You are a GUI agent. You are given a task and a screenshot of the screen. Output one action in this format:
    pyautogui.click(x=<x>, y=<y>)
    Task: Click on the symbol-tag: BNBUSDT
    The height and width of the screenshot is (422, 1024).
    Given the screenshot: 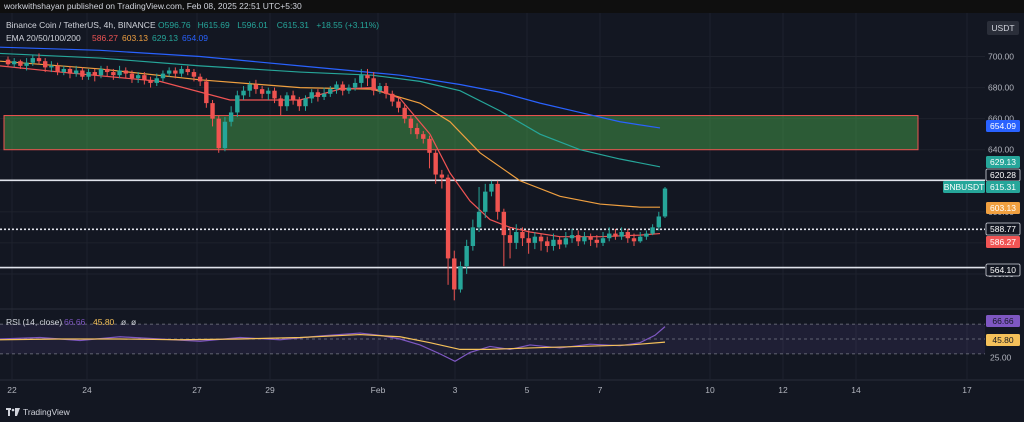 What is the action you would take?
    pyautogui.click(x=964, y=187)
    